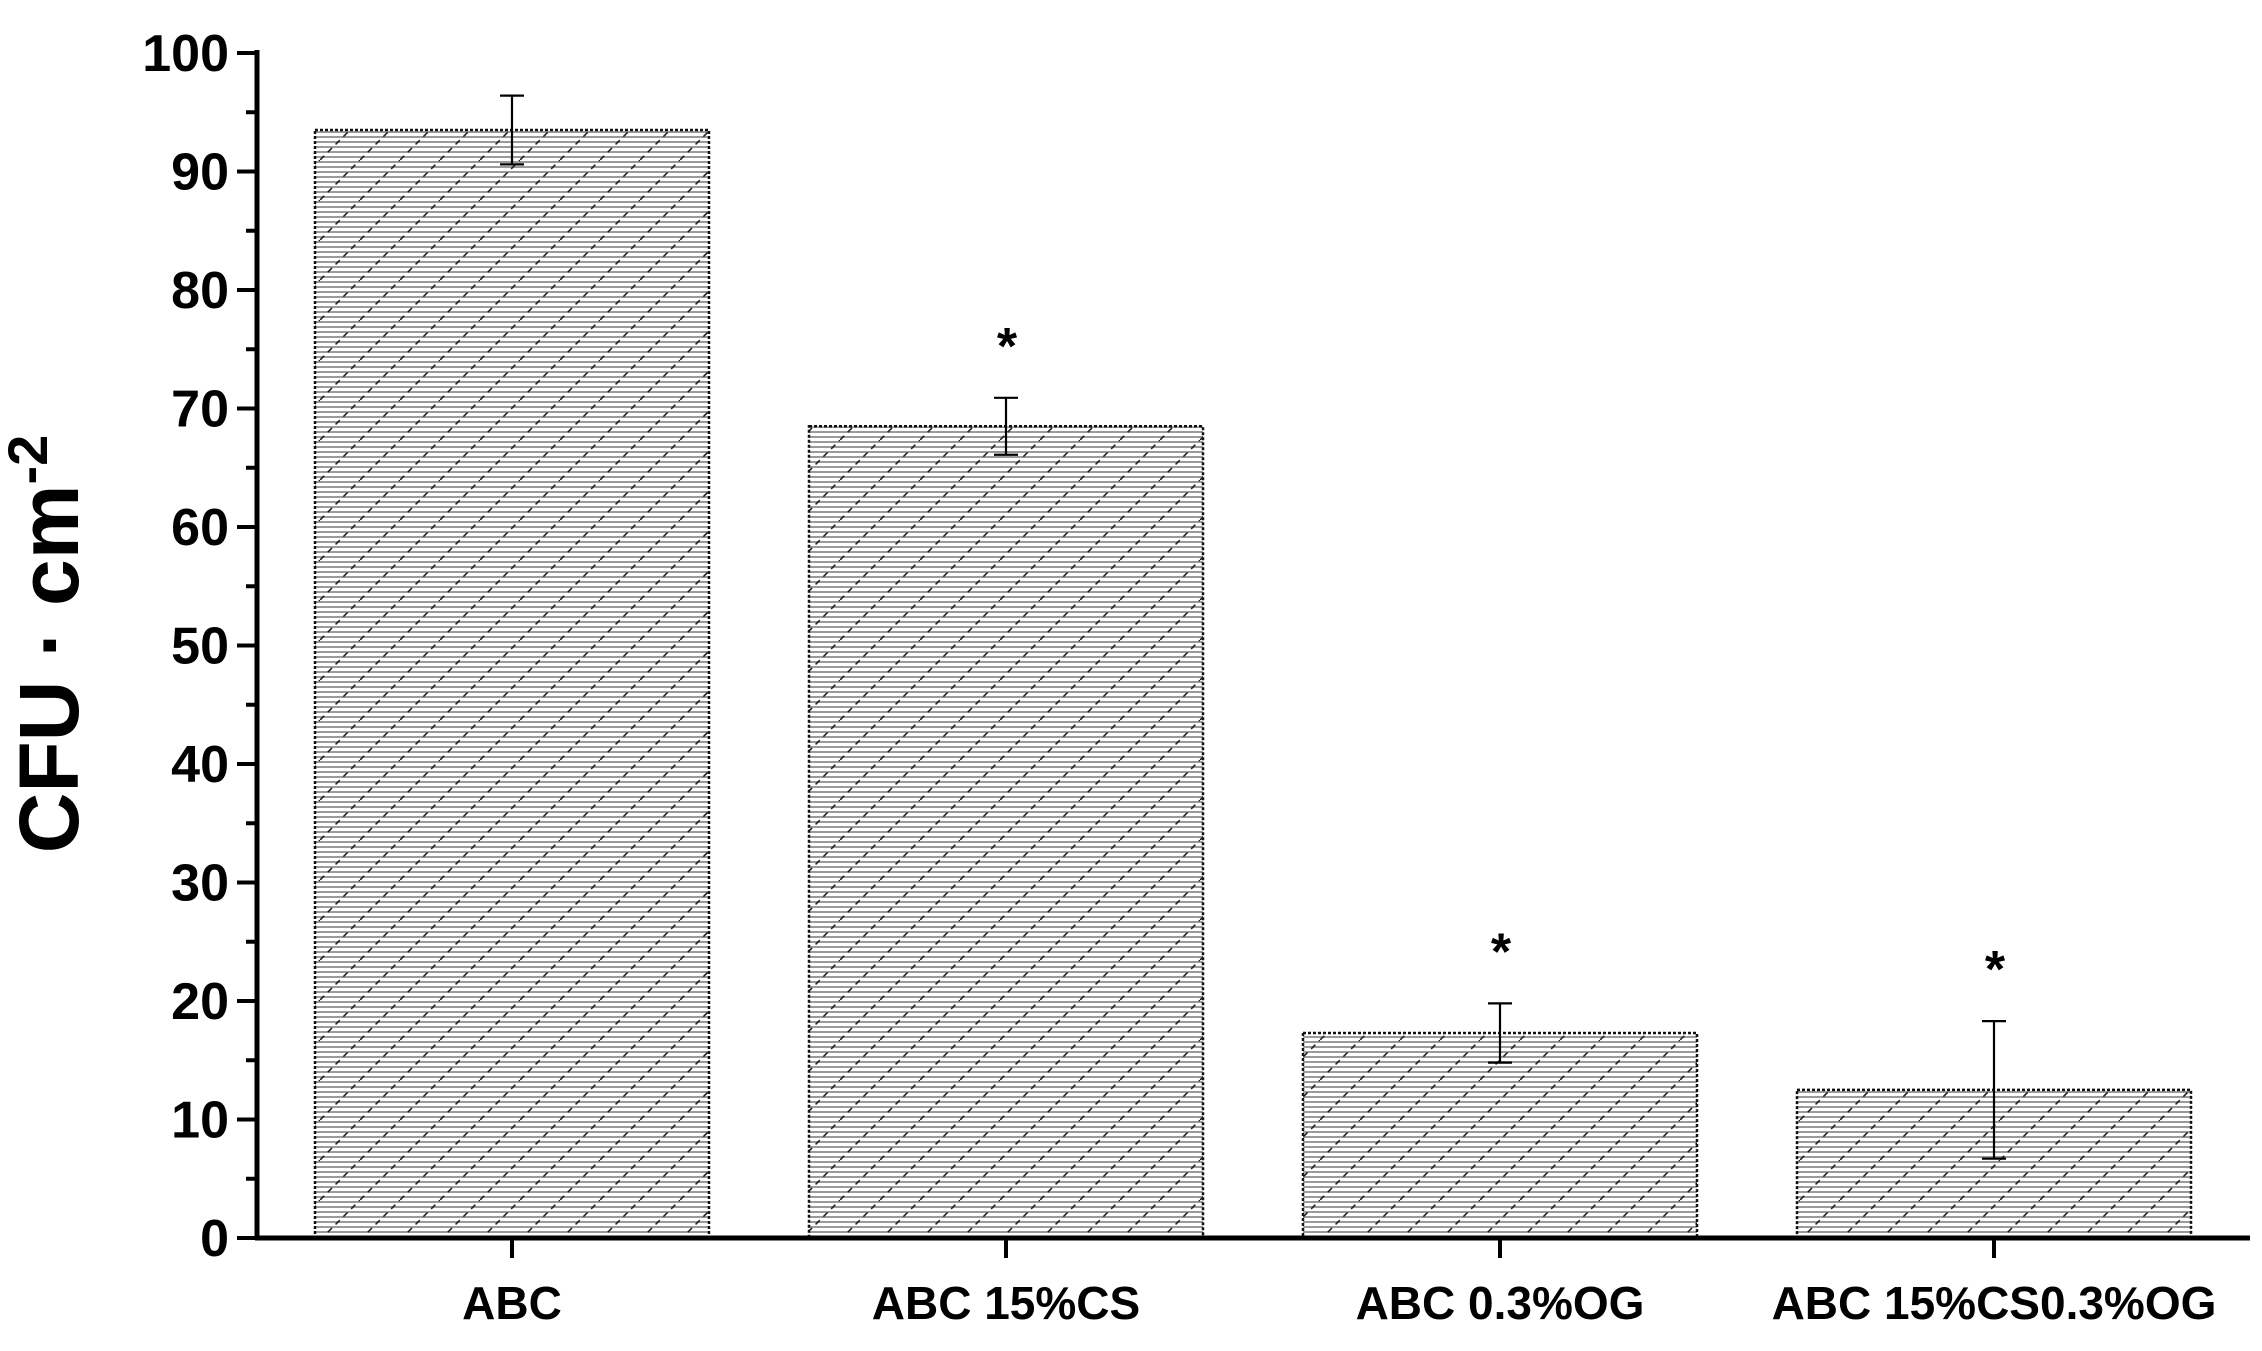  Describe the element at coordinates (1007, 347) in the screenshot. I see `significance-star-1: *` at that location.